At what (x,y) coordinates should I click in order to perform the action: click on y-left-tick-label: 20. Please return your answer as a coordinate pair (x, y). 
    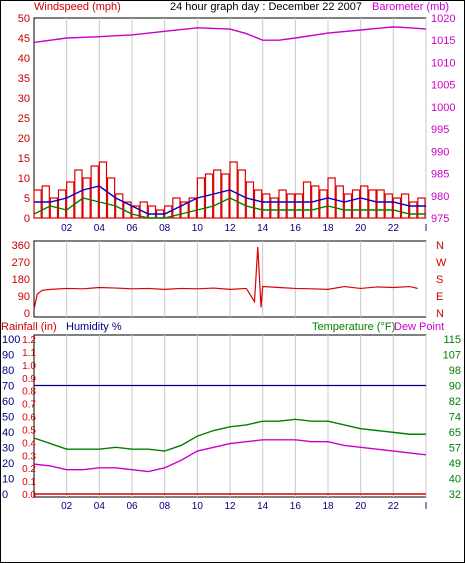
    Looking at the image, I should click on (24, 139).